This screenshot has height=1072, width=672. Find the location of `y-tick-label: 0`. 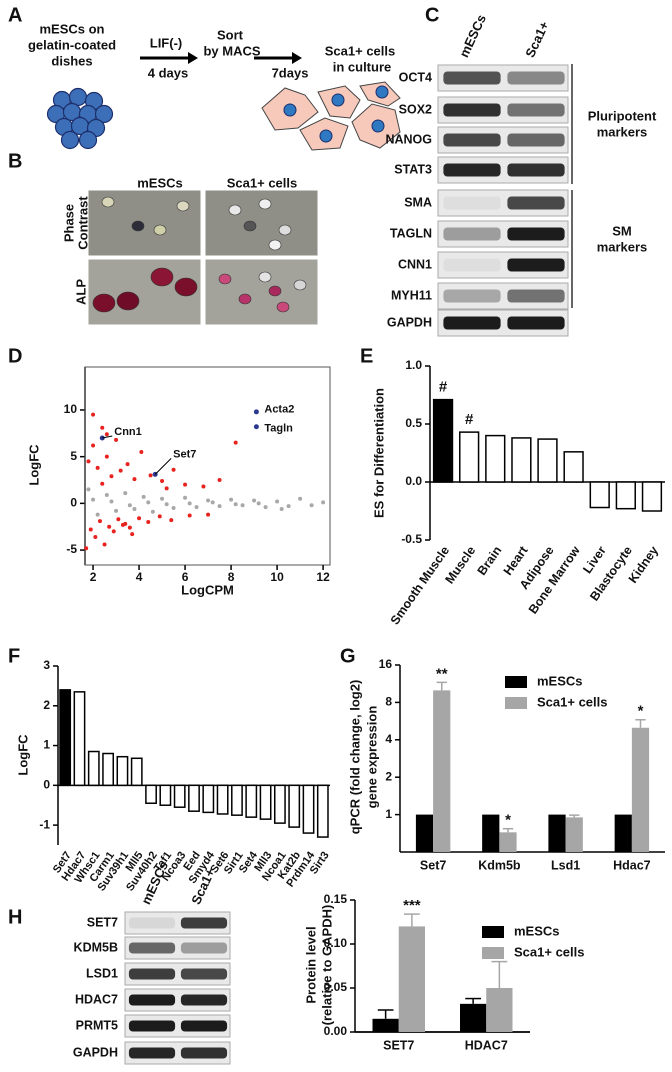

y-tick-label: 0 is located at coordinates (46, 785).